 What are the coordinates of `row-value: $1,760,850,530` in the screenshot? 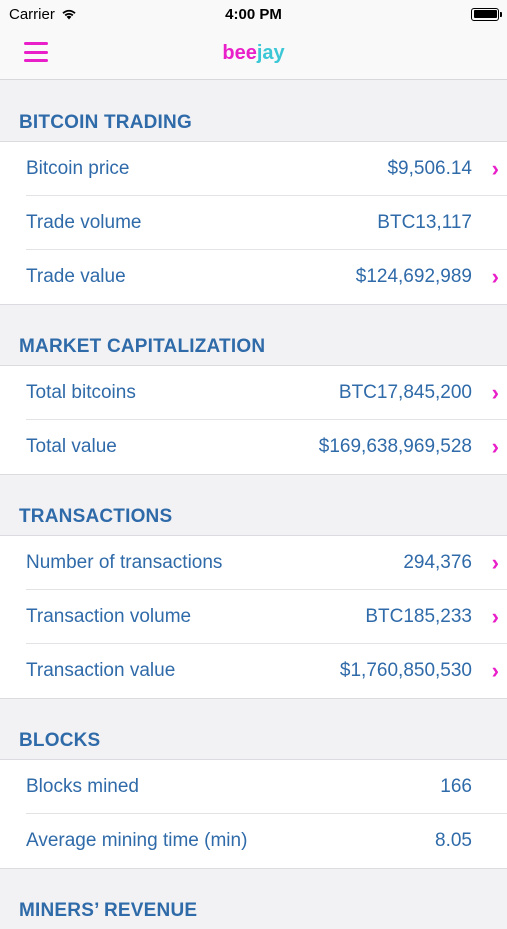 It's located at (405, 670).